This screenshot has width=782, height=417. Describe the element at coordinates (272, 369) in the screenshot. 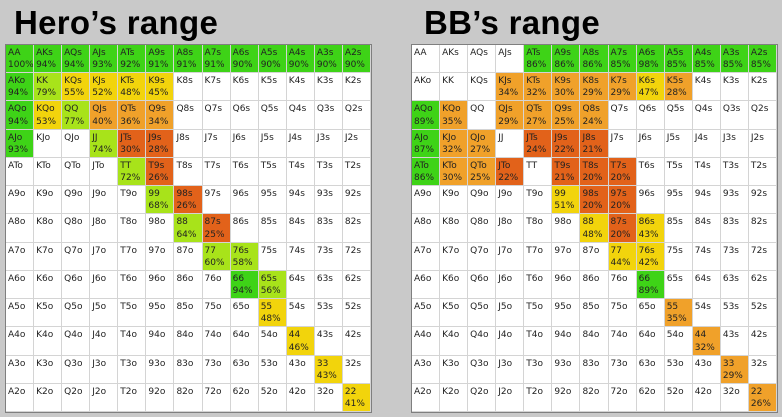

I see `hand-cell-53o: 53o` at that location.